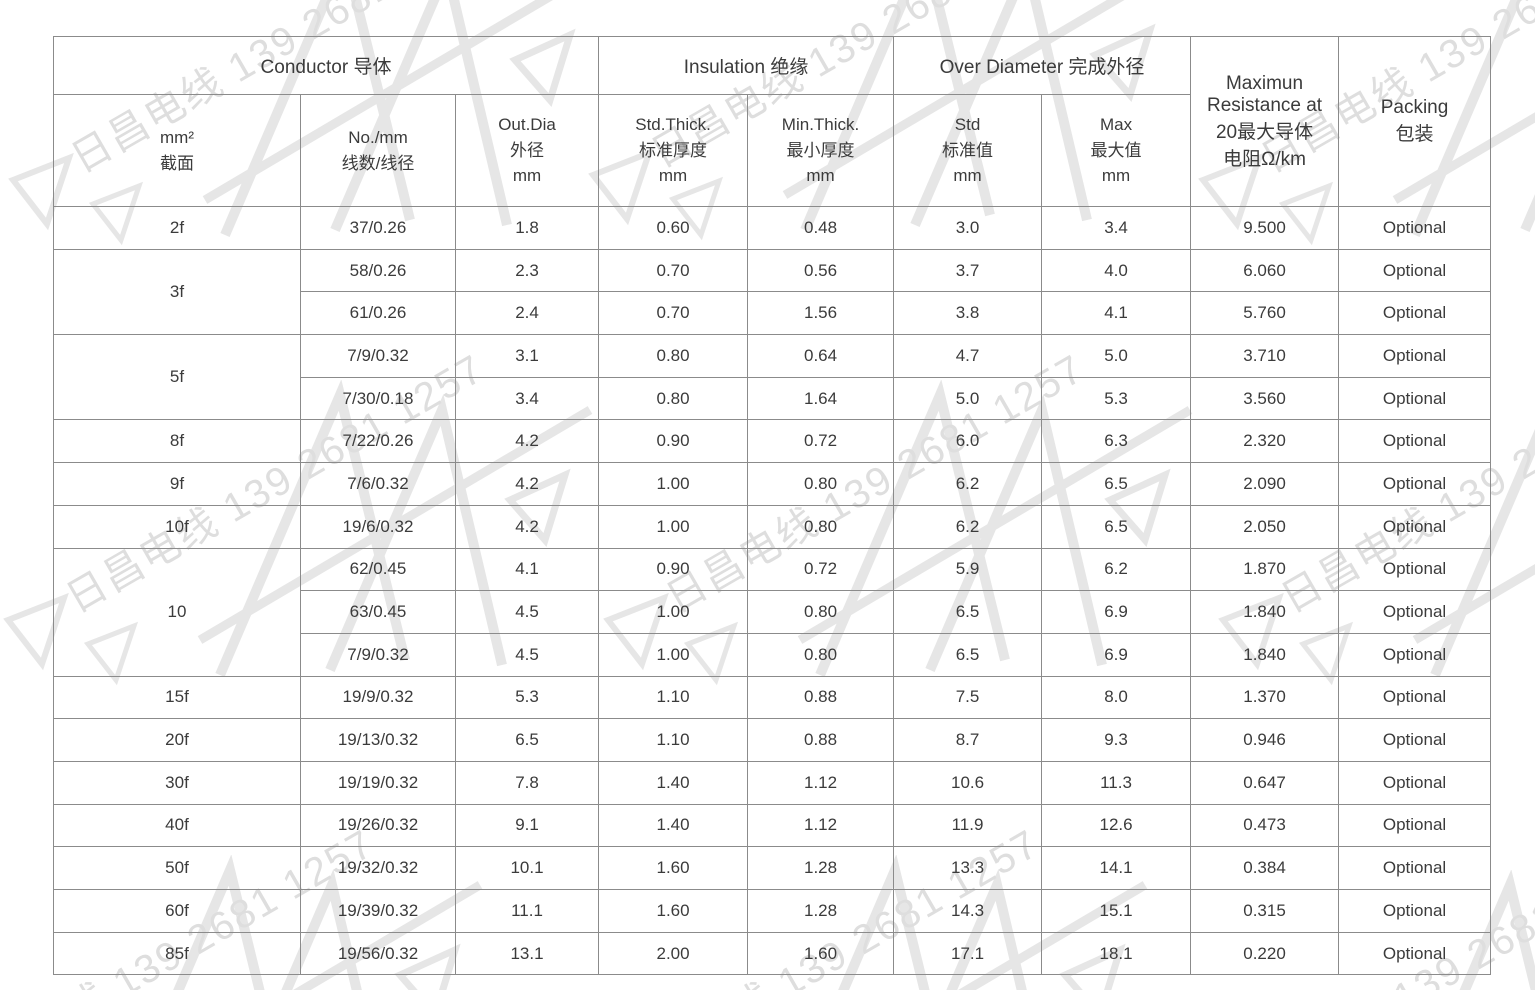  Describe the element at coordinates (1265, 121) in the screenshot. I see `header-max-resistance: Maximun Resistance at 20最大导体 电阻Ω/km` at that location.